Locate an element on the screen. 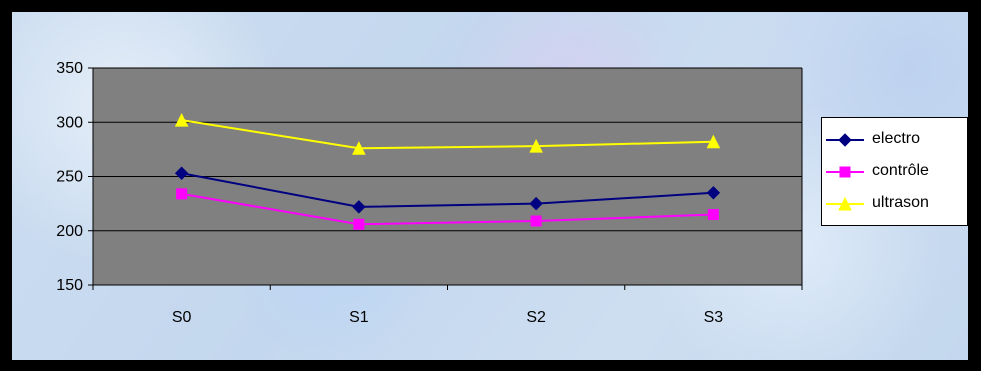  legend-item-controle: contrôle is located at coordinates (894, 172).